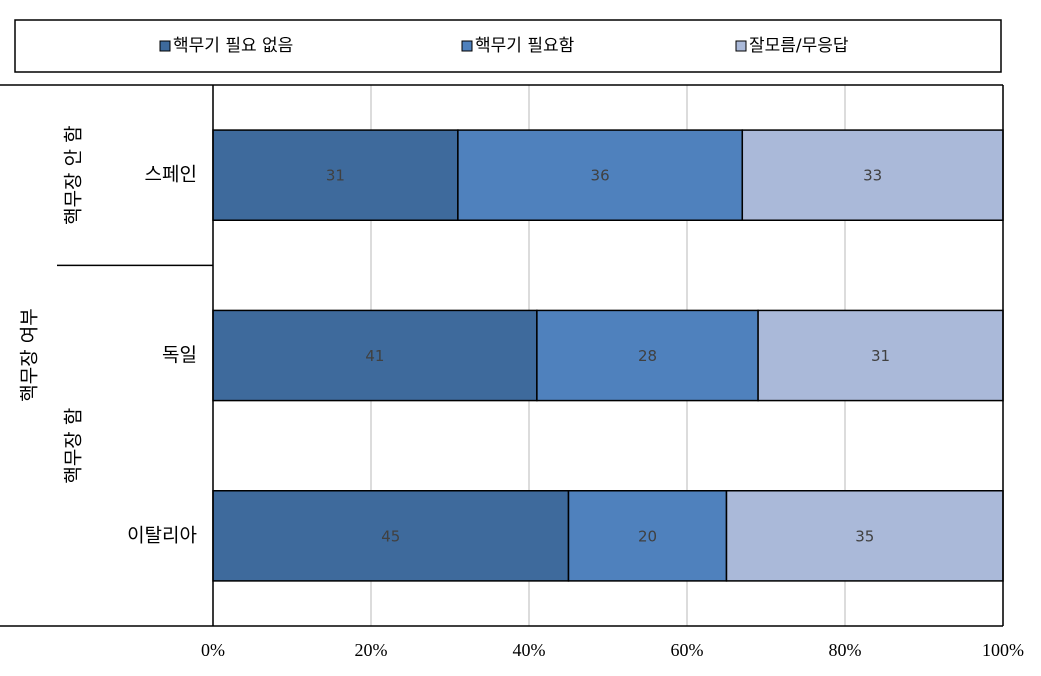 Image resolution: width=1041 pixels, height=676 pixels. What do you see at coordinates (687, 650) in the screenshot?
I see `x-tick-label: 60%` at bounding box center [687, 650].